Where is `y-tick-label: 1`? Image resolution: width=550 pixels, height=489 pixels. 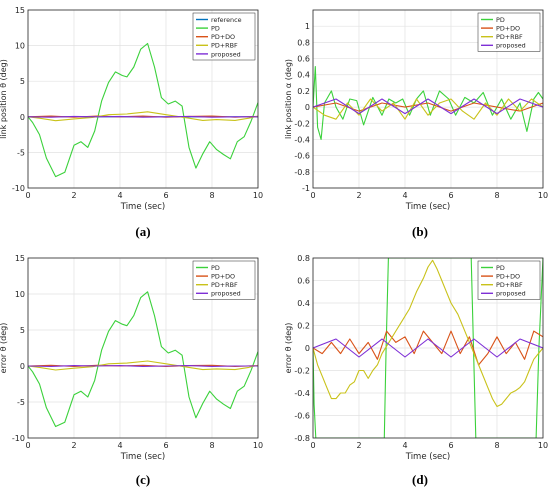 y-tick-label: 1 is located at coordinates (307, 26).